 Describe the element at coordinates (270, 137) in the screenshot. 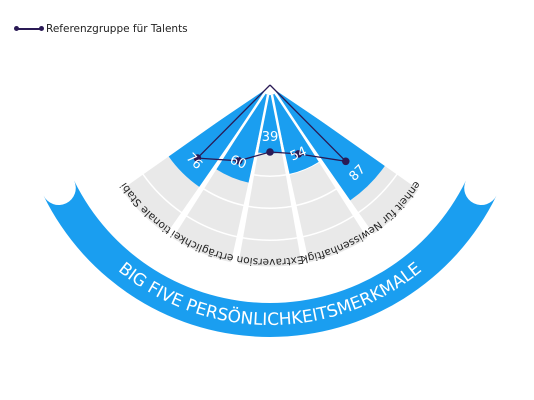

I see `value-label: 39` at that location.